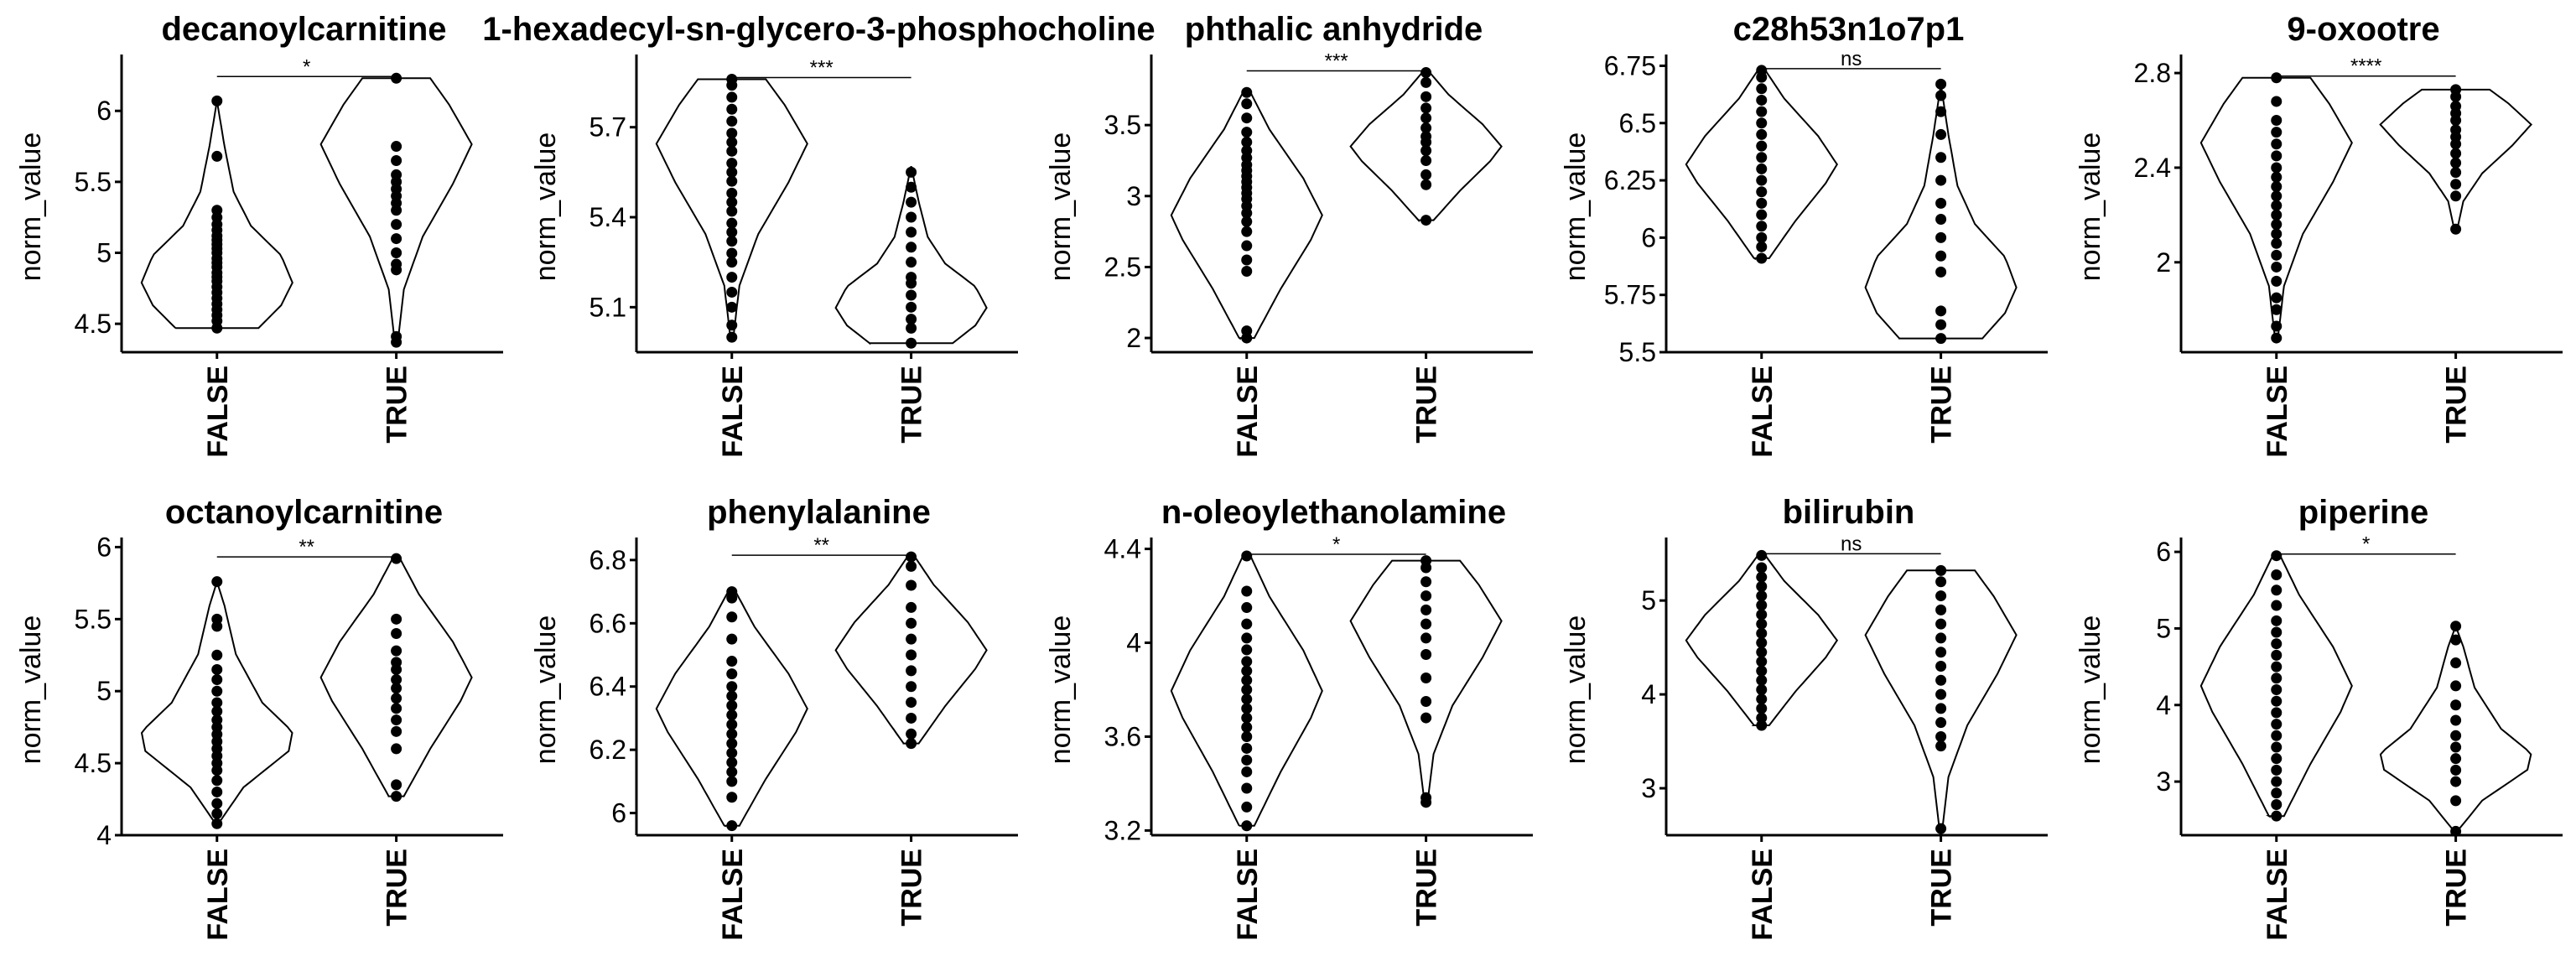 This screenshot has width=2576, height=966. Describe the element at coordinates (2319, 234) in the screenshot. I see `chart-panel: 9-oxootre norm_value 2 2.4 2.8 FALSE TRUE ****` at that location.